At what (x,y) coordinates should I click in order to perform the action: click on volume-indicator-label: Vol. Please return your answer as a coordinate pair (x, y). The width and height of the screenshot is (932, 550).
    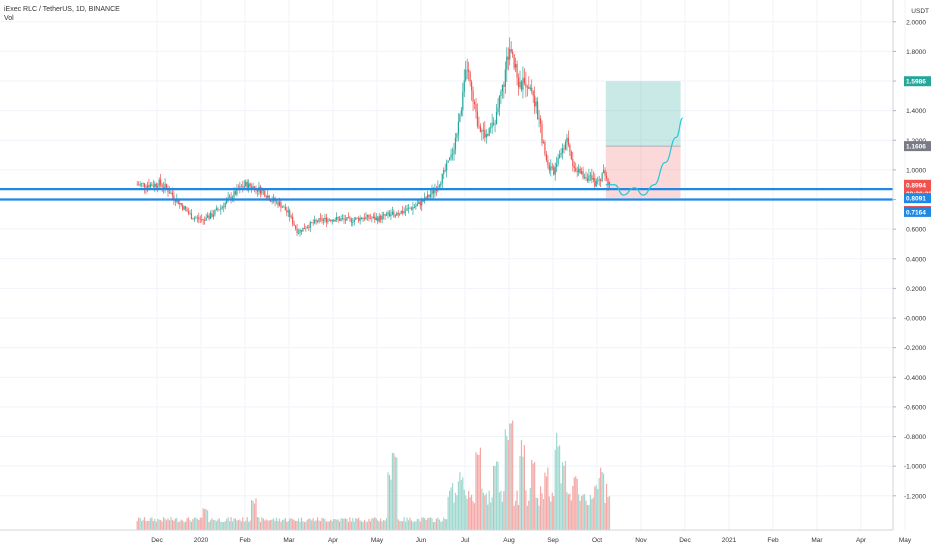
    Looking at the image, I should click on (9, 18).